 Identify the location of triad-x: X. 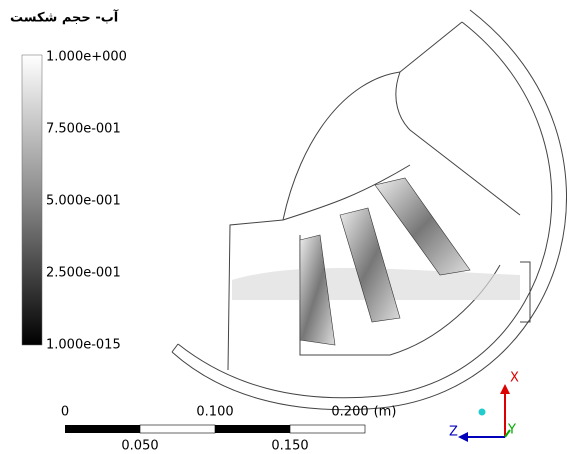
(514, 378).